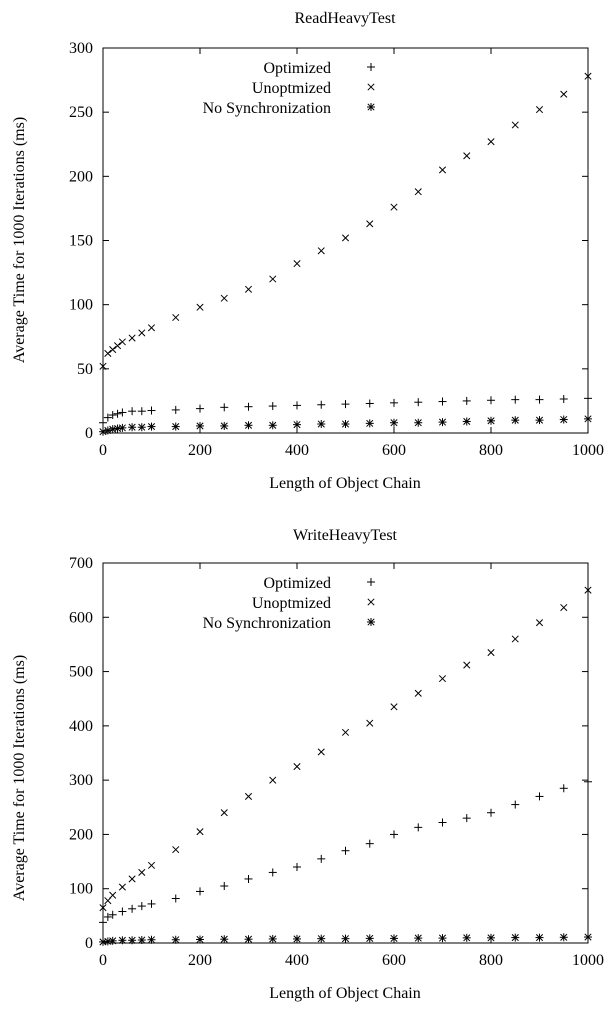 The image size is (611, 1009). Describe the element at coordinates (371, 602) in the screenshot. I see `legend-marker-cross` at that location.